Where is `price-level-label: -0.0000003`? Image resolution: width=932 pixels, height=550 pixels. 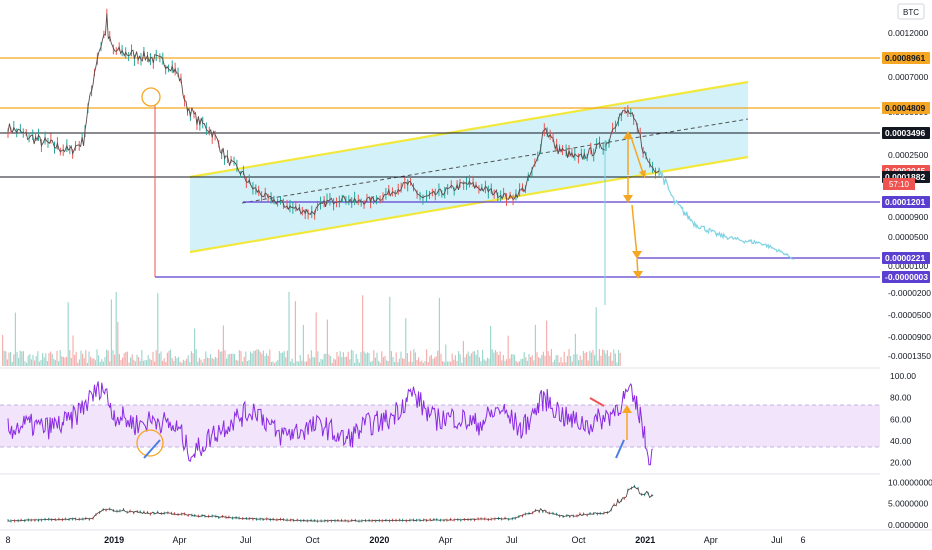
price-level-label: -0.0000003 is located at coordinates (906, 277).